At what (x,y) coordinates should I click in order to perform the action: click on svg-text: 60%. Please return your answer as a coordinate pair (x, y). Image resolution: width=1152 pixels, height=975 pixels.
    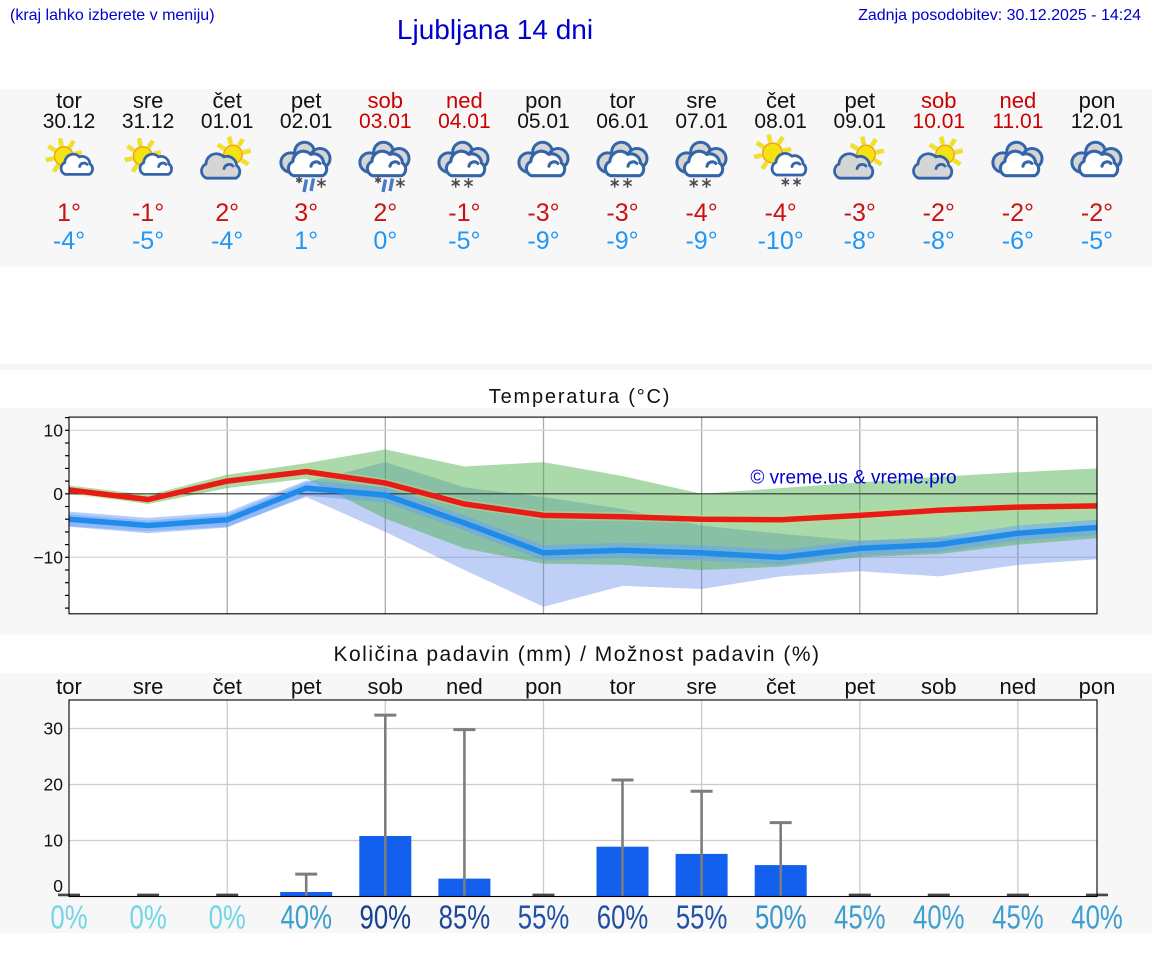
    Looking at the image, I should click on (622, 918).